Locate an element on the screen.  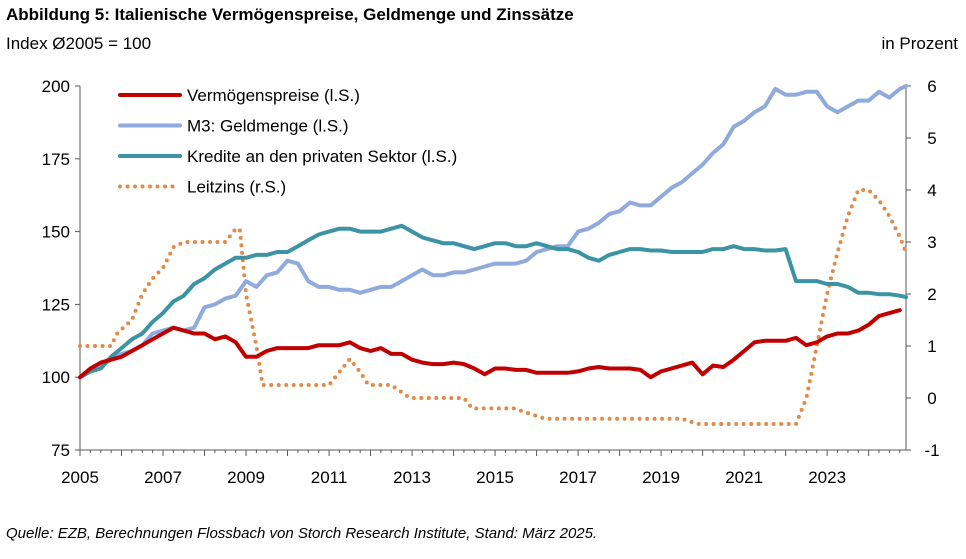
x-tick-label: 2009 is located at coordinates (246, 477).